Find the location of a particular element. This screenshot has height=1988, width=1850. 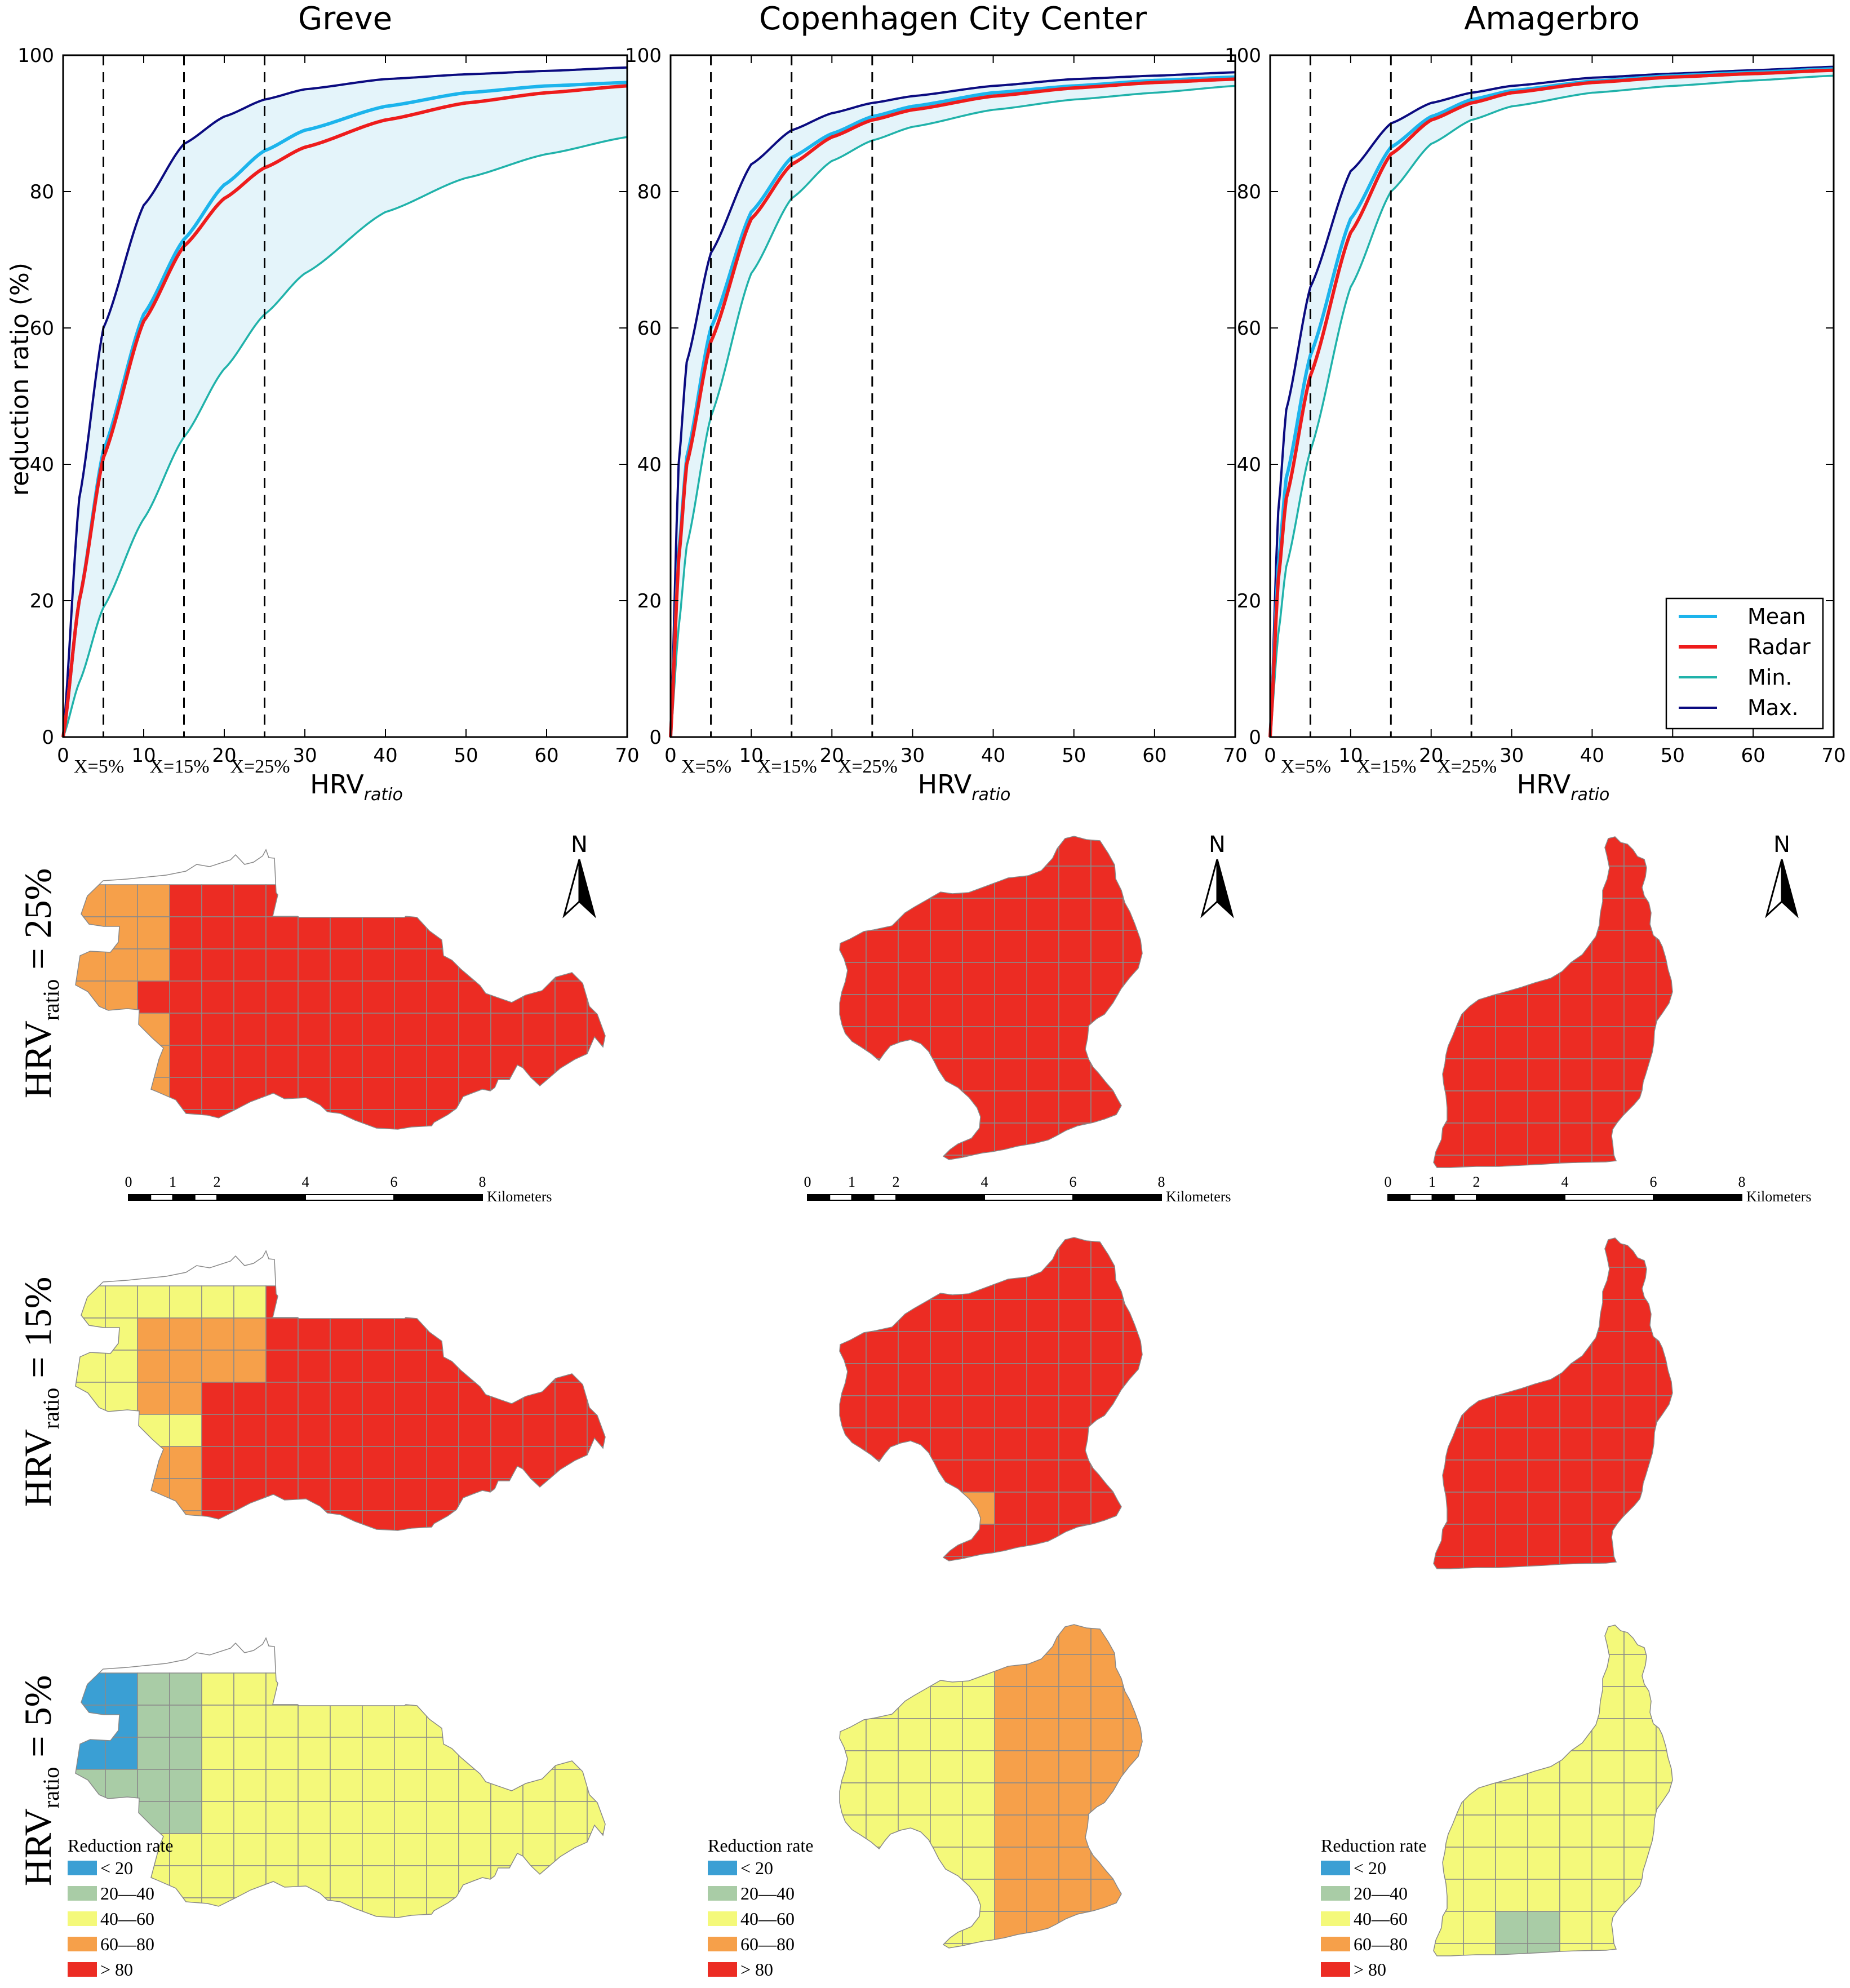

x-tick-label: 60 is located at coordinates (1753, 755).